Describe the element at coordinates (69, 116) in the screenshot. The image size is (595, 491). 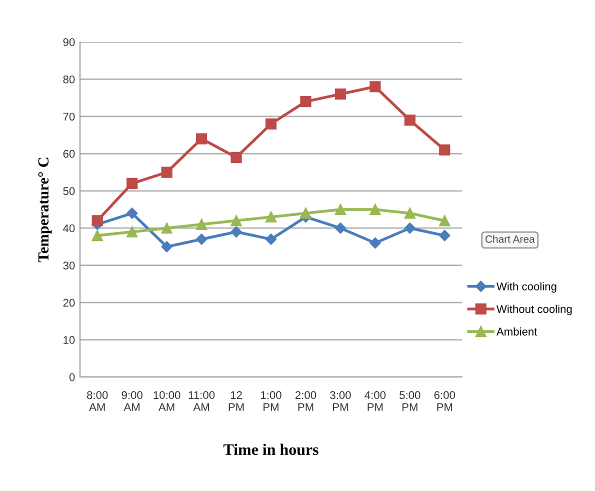
I see `y-tick-label: 70` at that location.